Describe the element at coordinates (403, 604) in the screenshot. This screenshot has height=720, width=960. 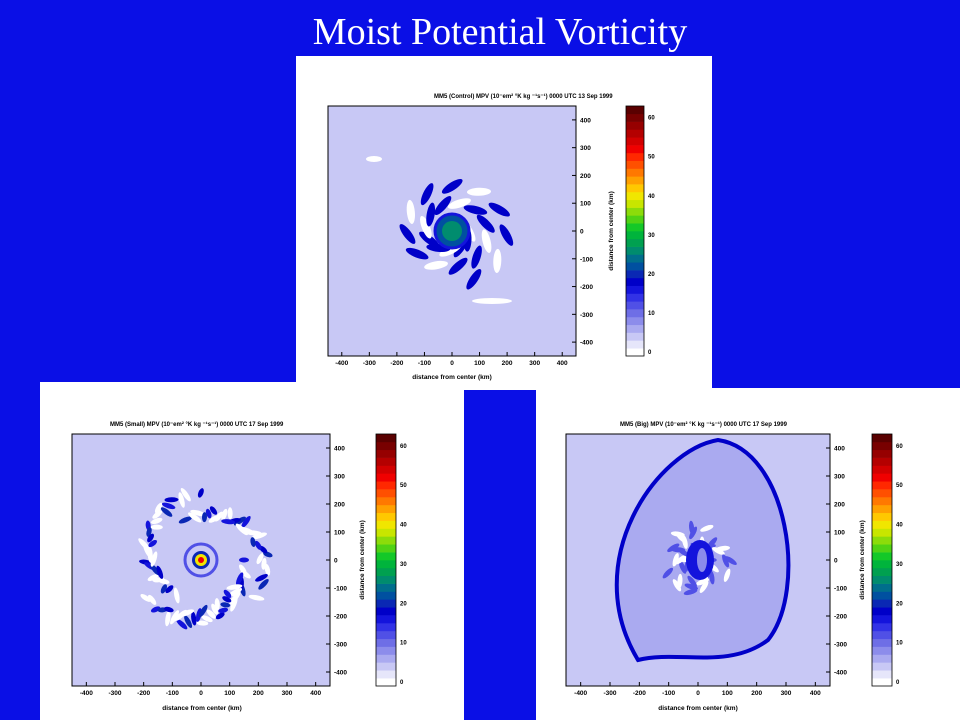
I see `colorbar-tick-label: 20` at that location.